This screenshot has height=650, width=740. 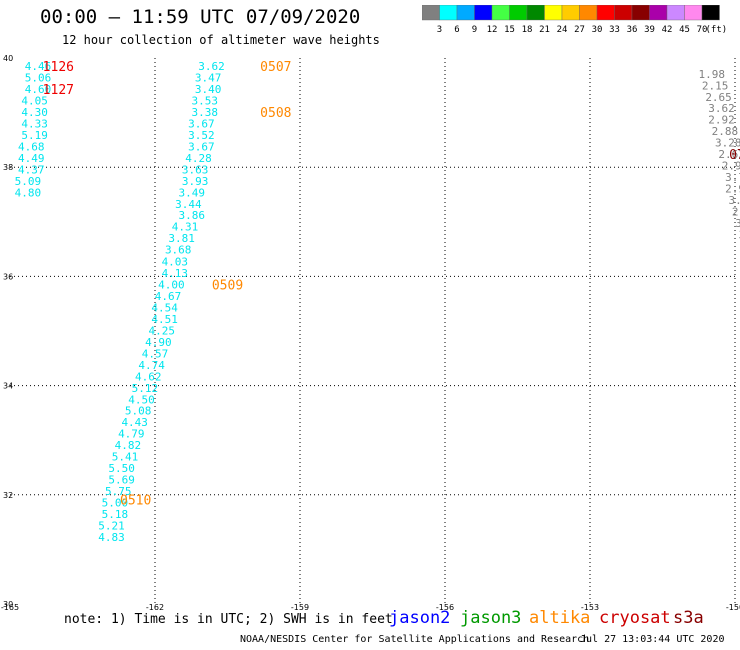 What do you see at coordinates (597, 30) in the screenshot?
I see `color-scale-tick: 30` at bounding box center [597, 30].